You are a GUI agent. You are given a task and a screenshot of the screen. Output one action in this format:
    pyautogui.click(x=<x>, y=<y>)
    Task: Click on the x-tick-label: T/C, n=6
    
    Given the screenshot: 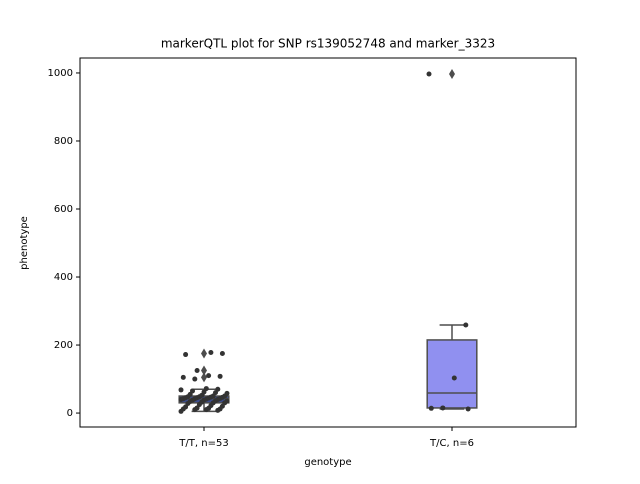 What is the action you would take?
    pyautogui.click(x=451, y=443)
    